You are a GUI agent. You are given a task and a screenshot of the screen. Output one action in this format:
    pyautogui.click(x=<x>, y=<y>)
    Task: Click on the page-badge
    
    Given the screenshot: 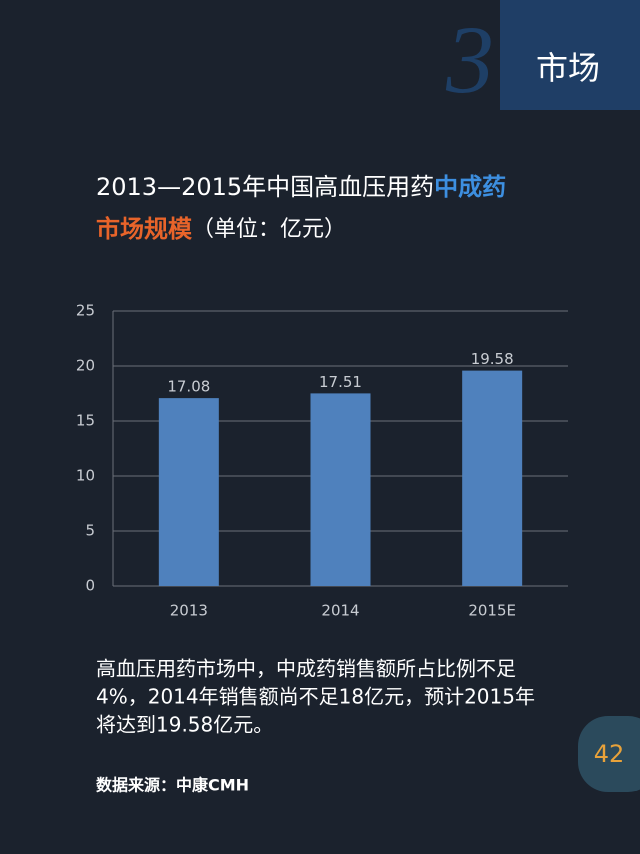 What is the action you would take?
    pyautogui.click(x=609, y=754)
    